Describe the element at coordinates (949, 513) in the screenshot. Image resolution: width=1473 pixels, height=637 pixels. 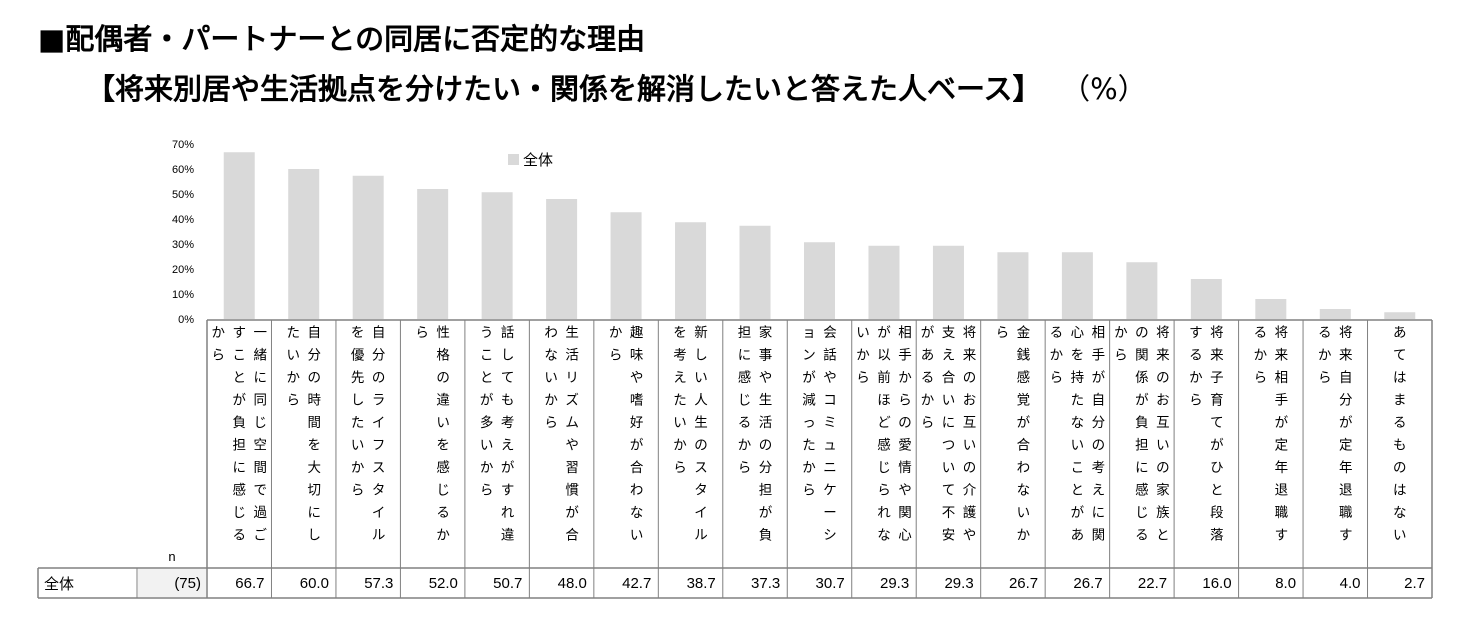
I see `category-label-char: 不` at that location.